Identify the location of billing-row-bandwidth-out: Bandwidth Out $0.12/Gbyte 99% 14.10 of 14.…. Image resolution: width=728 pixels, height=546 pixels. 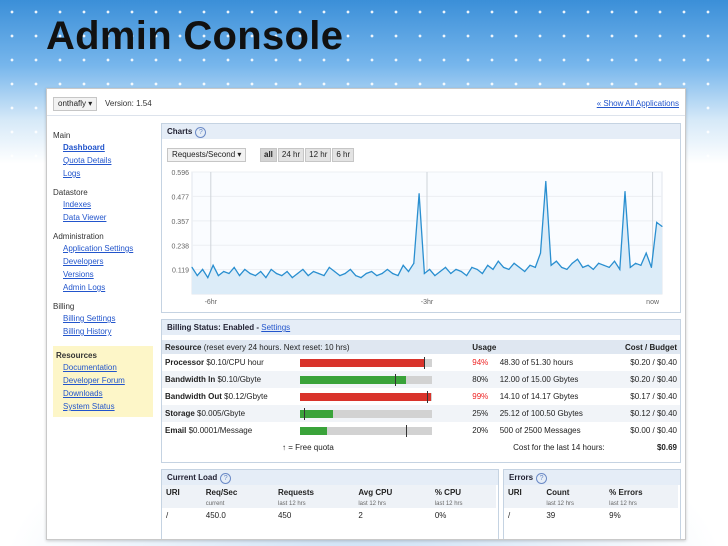
(421, 396).